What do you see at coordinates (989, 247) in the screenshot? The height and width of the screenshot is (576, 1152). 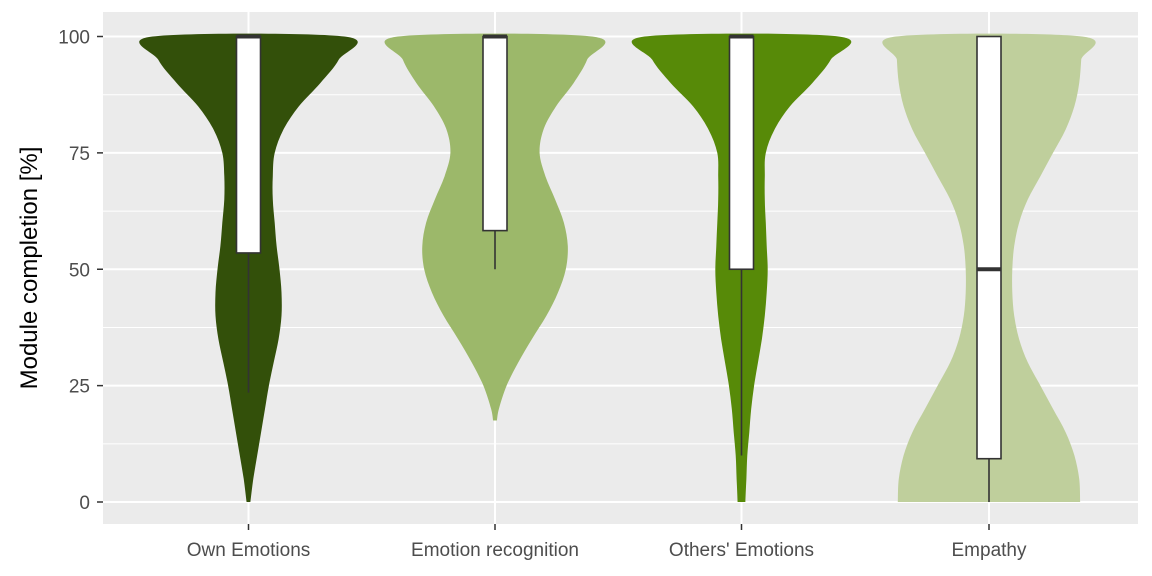 I see `box-empathy` at bounding box center [989, 247].